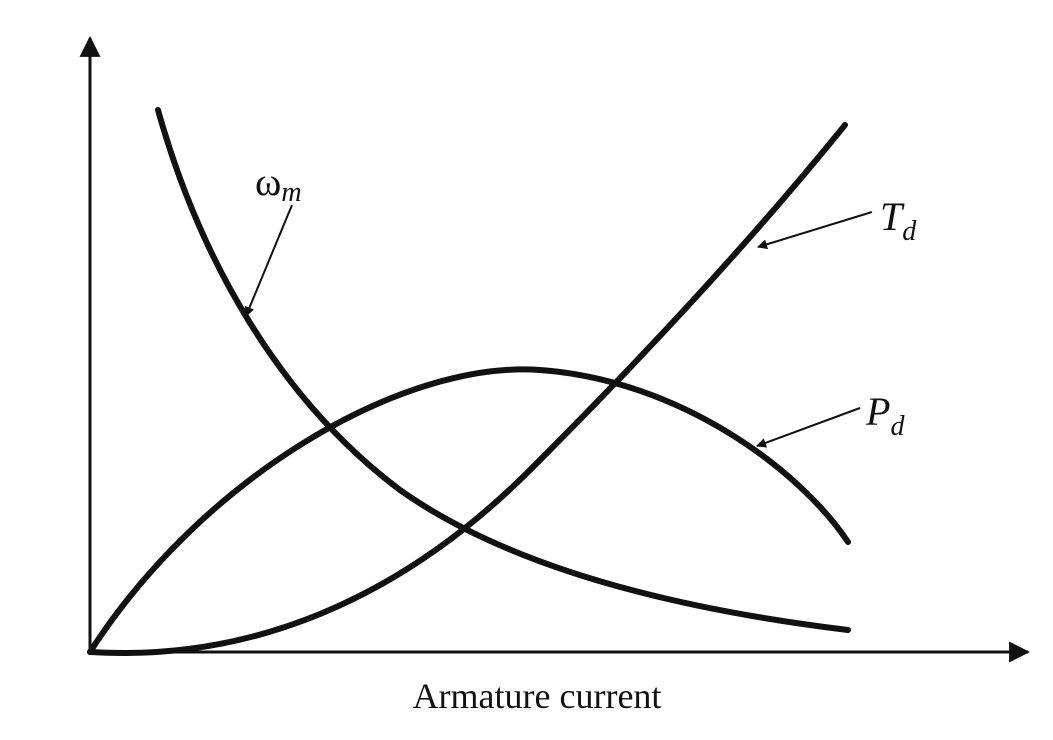 Image resolution: width=1053 pixels, height=740 pixels. What do you see at coordinates (892, 216) in the screenshot?
I see `curve-symbol: T` at bounding box center [892, 216].